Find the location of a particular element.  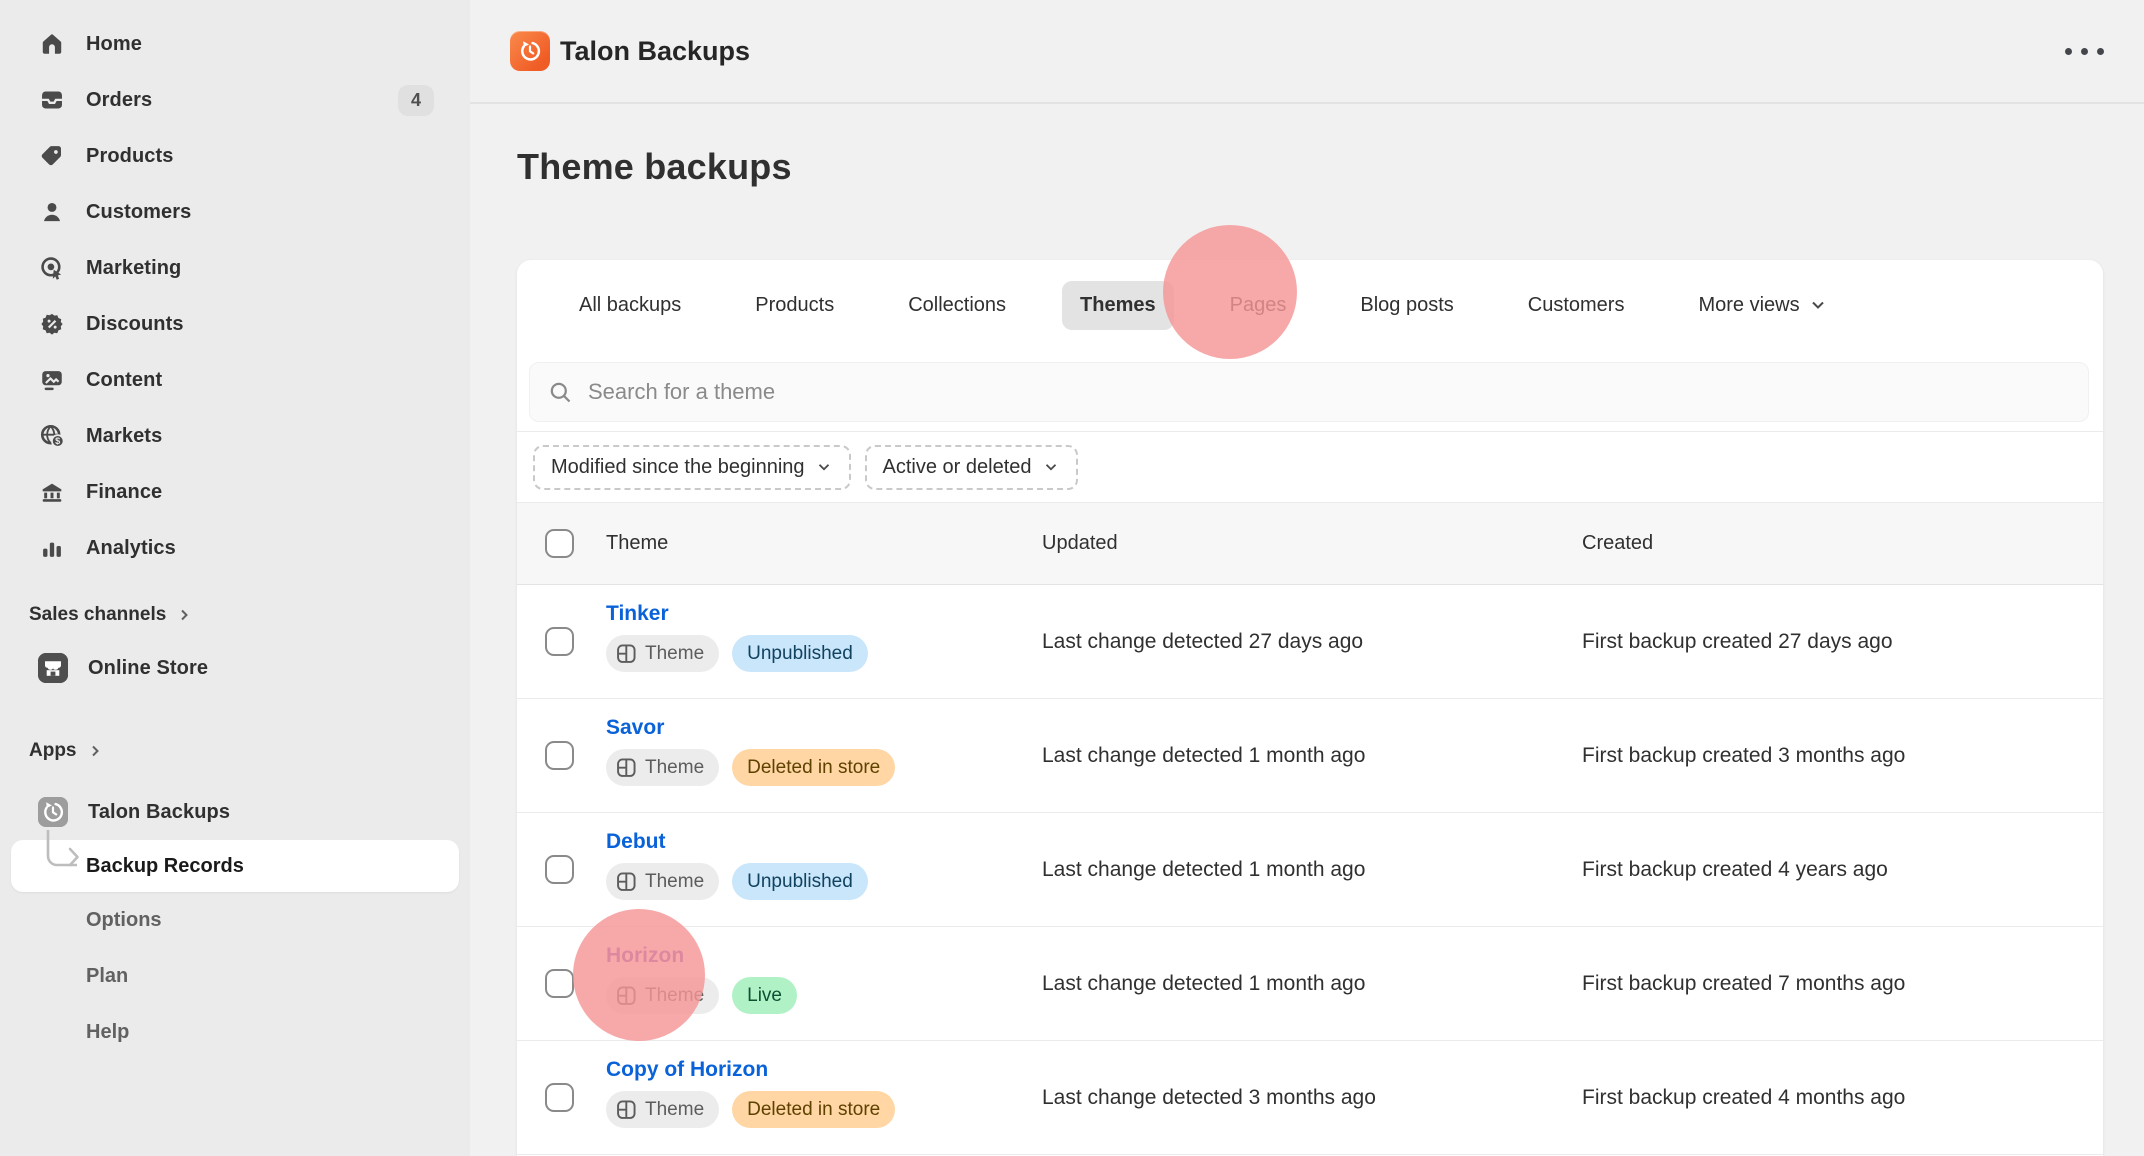

app-title: Talon Backups is located at coordinates (655, 50).